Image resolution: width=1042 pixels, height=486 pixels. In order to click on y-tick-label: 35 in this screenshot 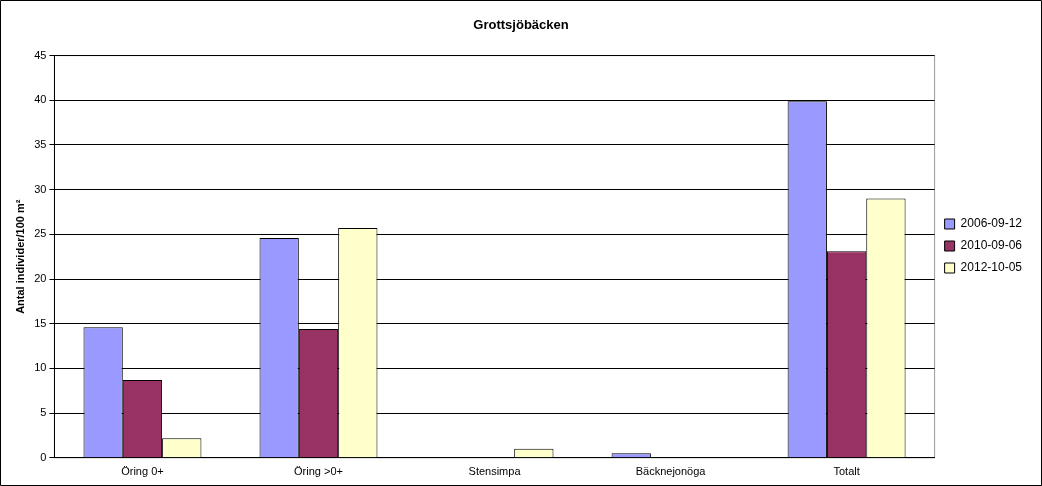, I will do `click(40, 144)`.